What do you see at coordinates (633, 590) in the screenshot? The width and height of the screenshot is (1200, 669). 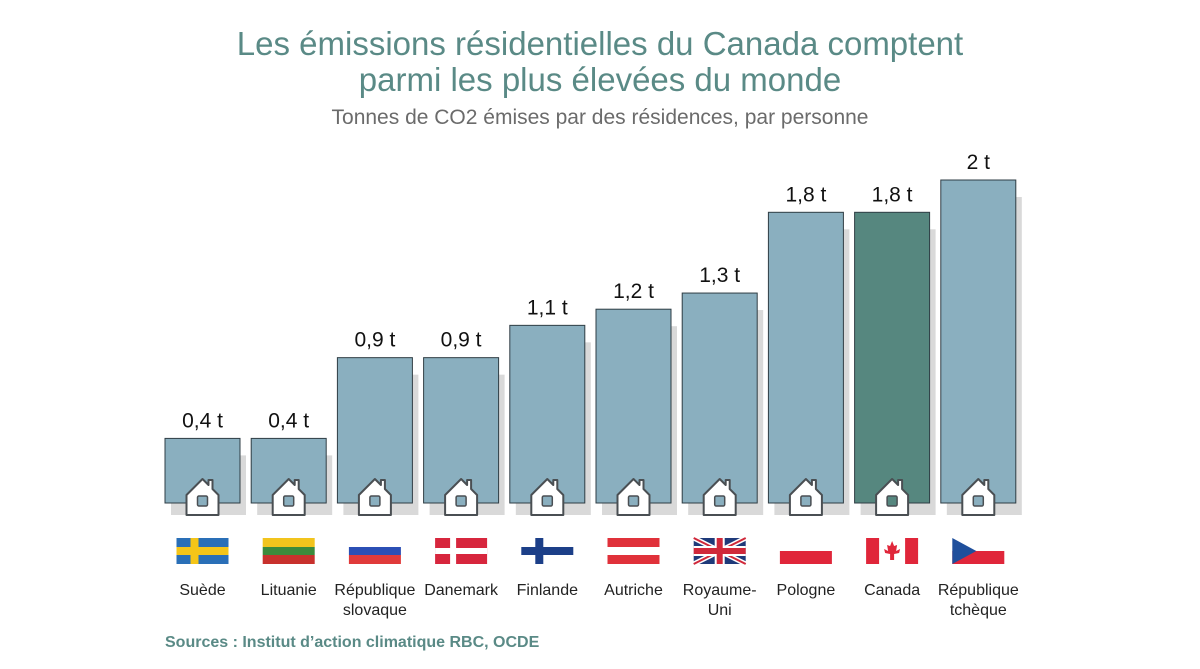 I see `category-label: Autriche` at bounding box center [633, 590].